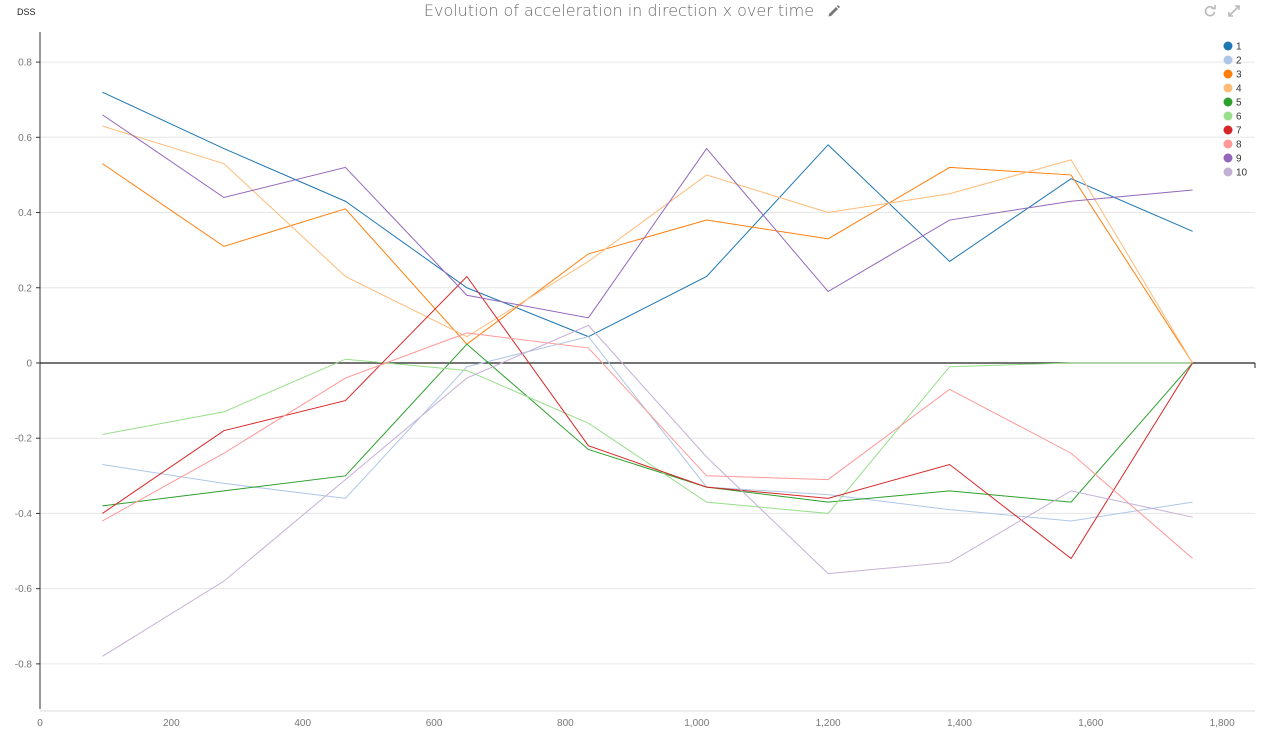 The image size is (1265, 731). I want to click on refresh-icon, so click(1210, 13).